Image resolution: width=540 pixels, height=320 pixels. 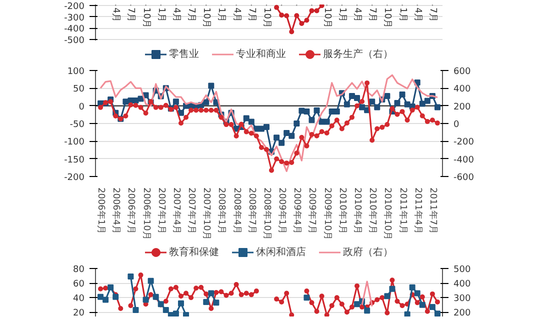 What do you see at coordinates (79, 89) in the screenshot?
I see `y-tick-label: 50` at bounding box center [79, 89].